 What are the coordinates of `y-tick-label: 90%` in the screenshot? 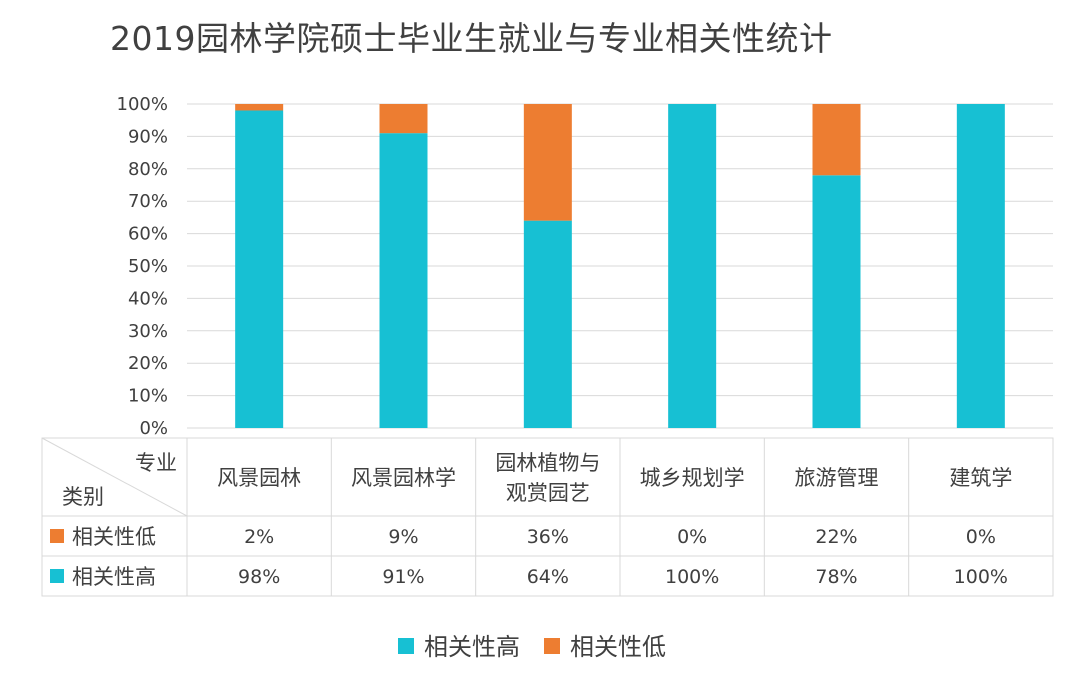 It's located at (148, 136).